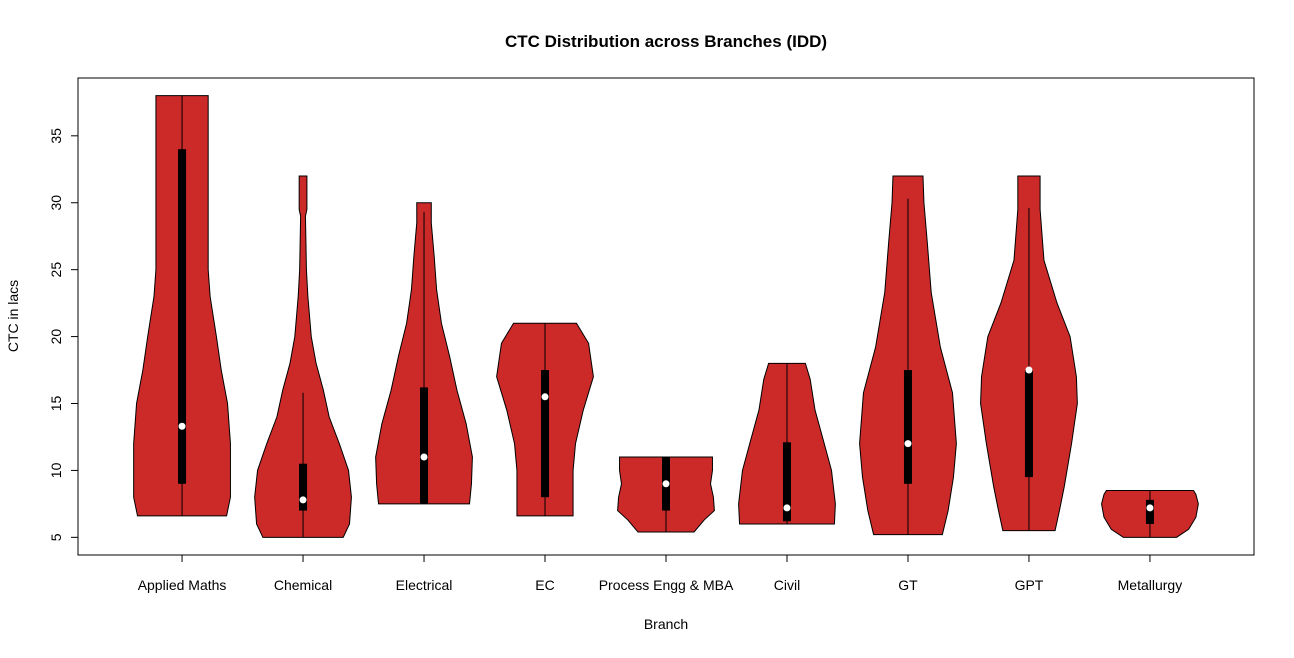 This screenshot has width=1294, height=658. I want to click on violin-ec, so click(545, 419).